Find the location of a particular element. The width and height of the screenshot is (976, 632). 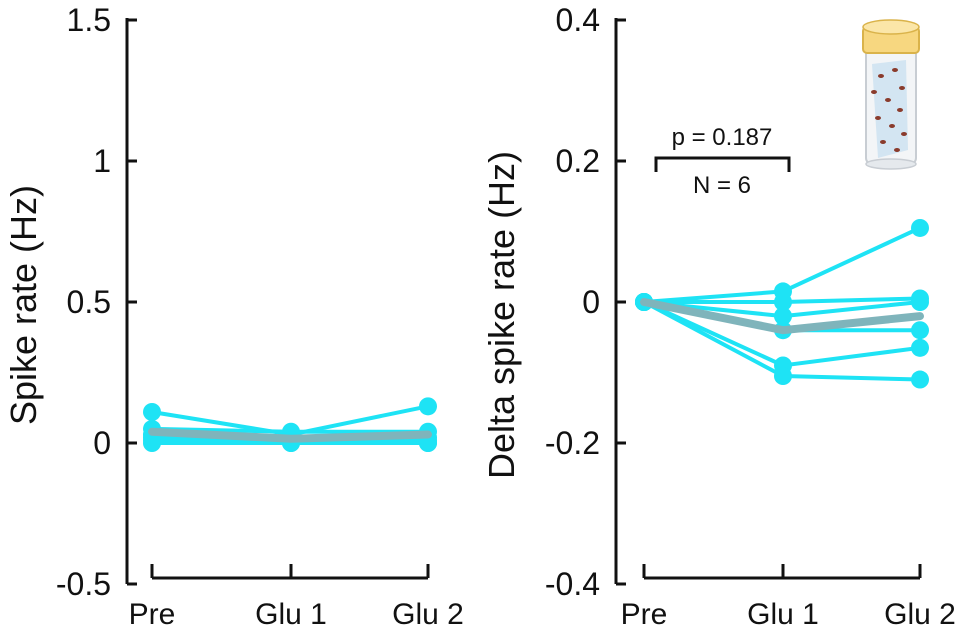

y-axis-title: Delta spike rate (Hz) is located at coordinates (501, 315).